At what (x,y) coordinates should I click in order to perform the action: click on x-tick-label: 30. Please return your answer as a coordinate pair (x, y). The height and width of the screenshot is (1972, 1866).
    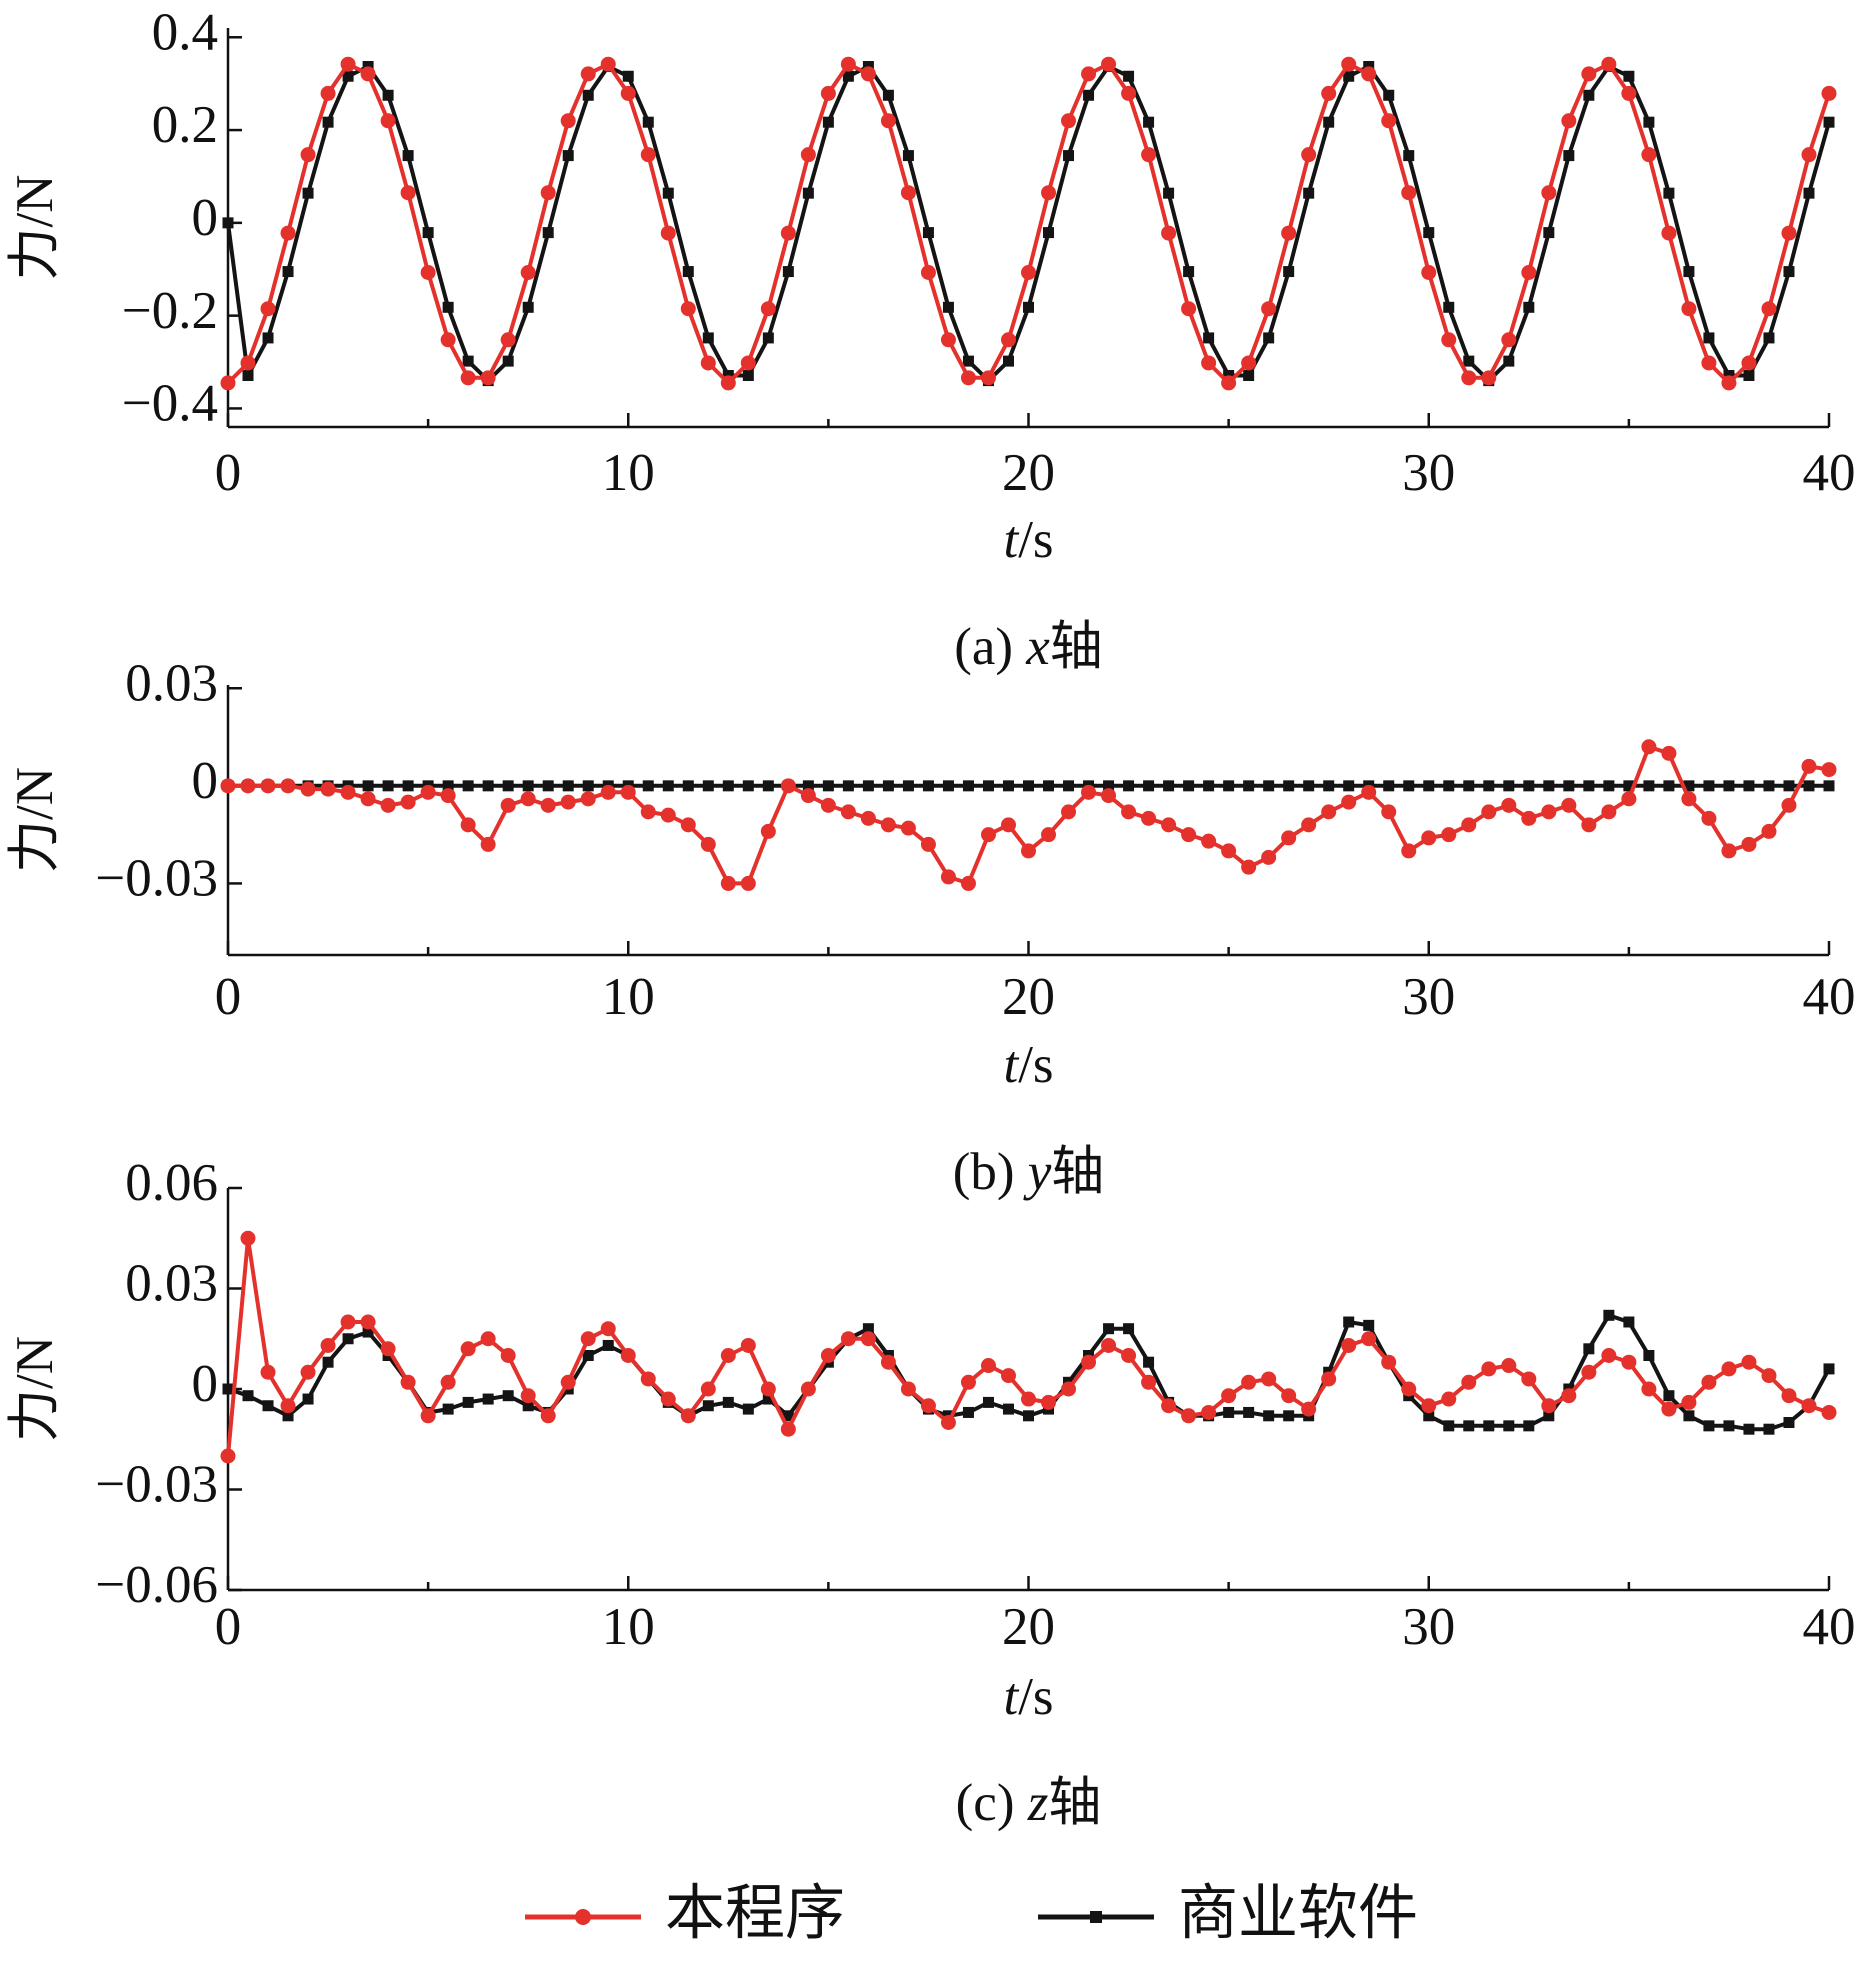
    Looking at the image, I should click on (1428, 1627).